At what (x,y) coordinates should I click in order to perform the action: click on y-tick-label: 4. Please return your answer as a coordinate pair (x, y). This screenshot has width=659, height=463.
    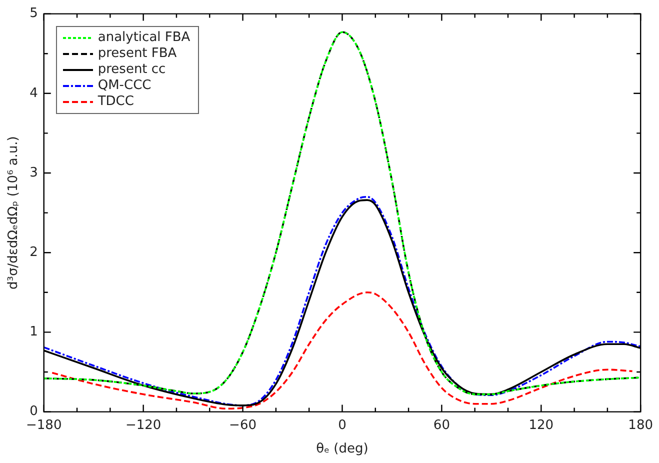
    Looking at the image, I should click on (34, 93).